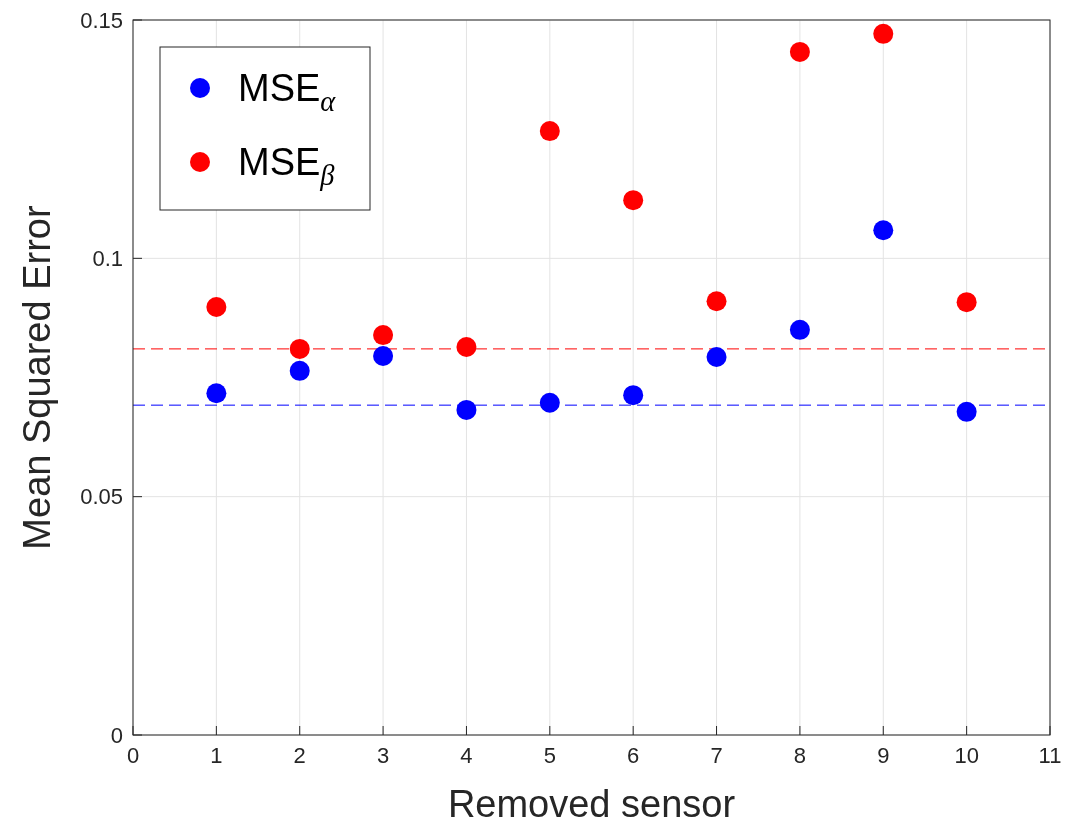 This screenshot has height=837, width=1065. What do you see at coordinates (101, 20) in the screenshot?
I see `y-tick-label: 0.15` at bounding box center [101, 20].